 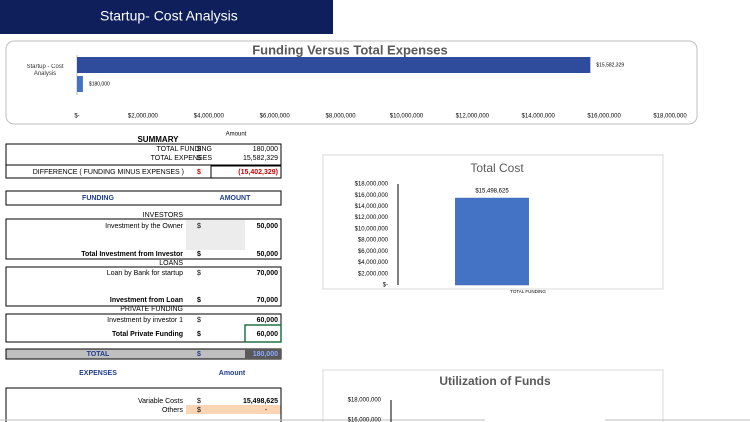 I want to click on x-tick-label: $10,000,000, so click(x=407, y=117).